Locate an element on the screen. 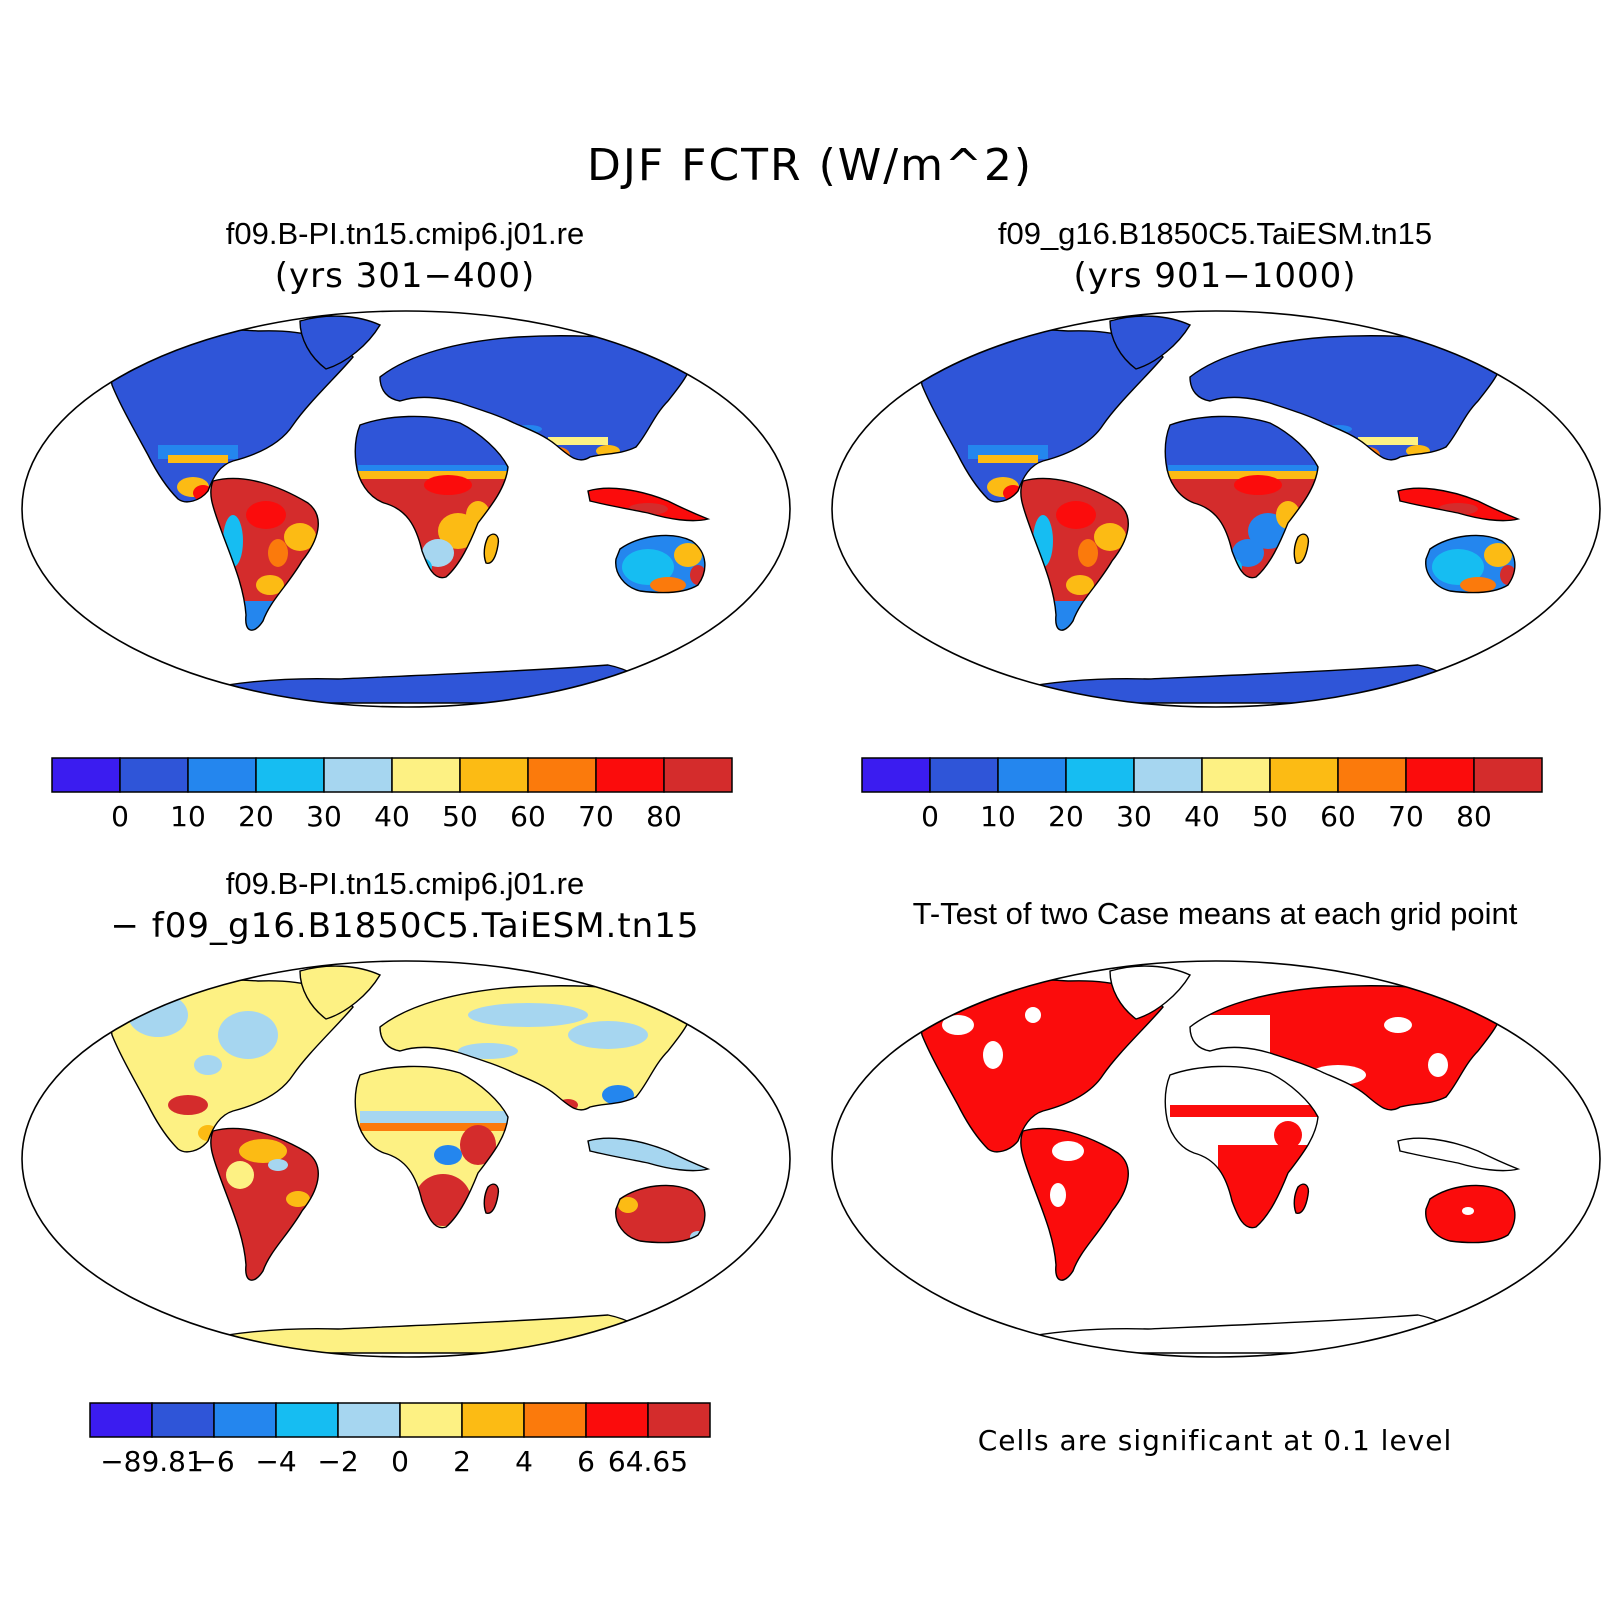 Image resolution: width=1620 pixels, height=1620 pixels. africa-patches is located at coordinates (434, 1168).